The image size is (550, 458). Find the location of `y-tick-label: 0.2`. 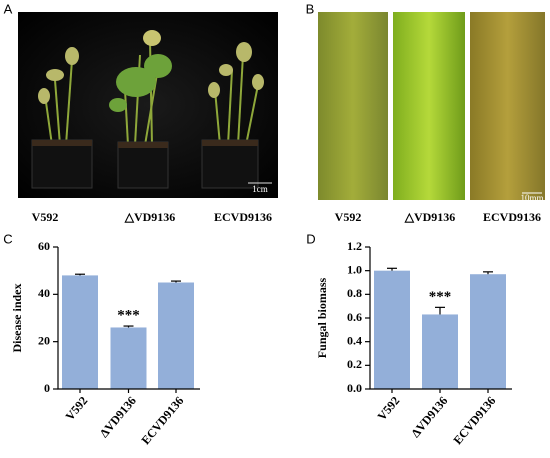

y-tick-label: 0.2 is located at coordinates (354, 364).